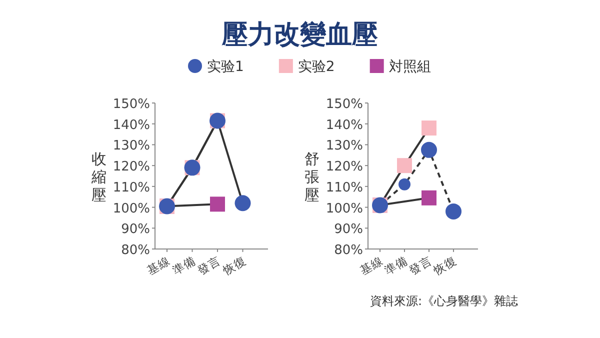 This screenshot has height=338, width=600. What do you see at coordinates (225, 67) in the screenshot?
I see `legend-label: 实验1` at bounding box center [225, 67].